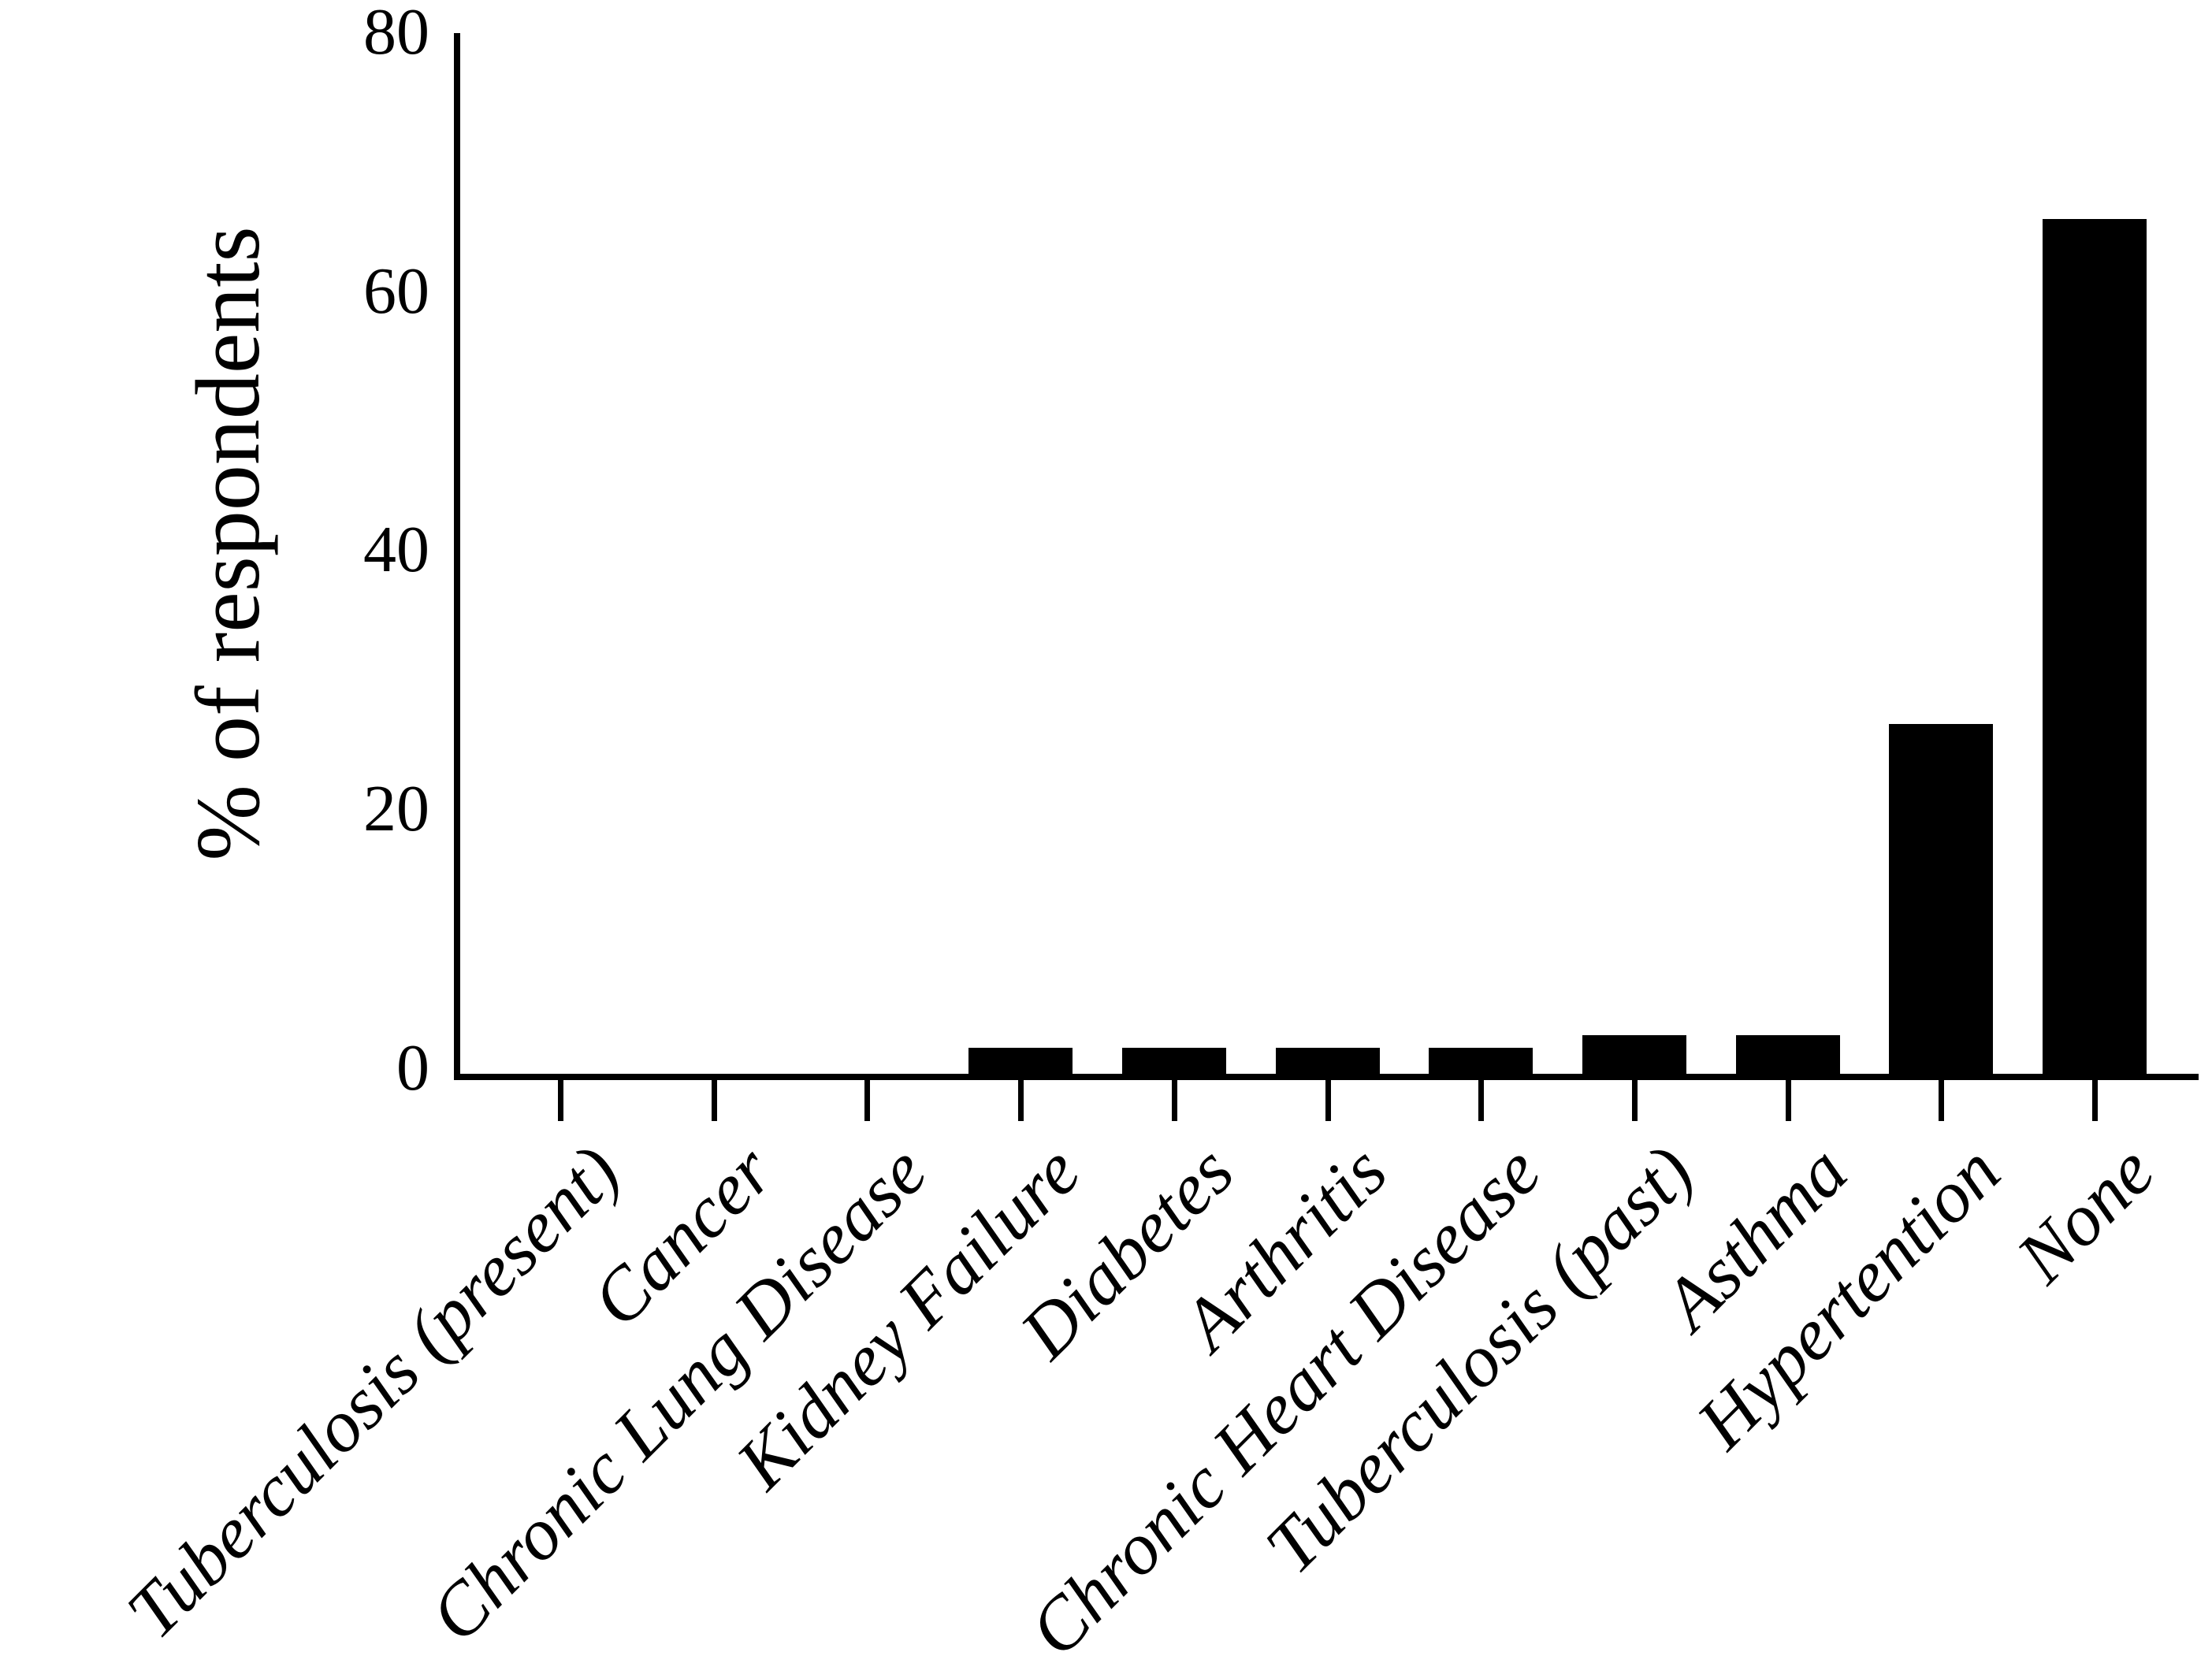 The height and width of the screenshot is (1667, 2212). Describe the element at coordinates (396, 291) in the screenshot. I see `y-tick-label-60: 60` at that location.